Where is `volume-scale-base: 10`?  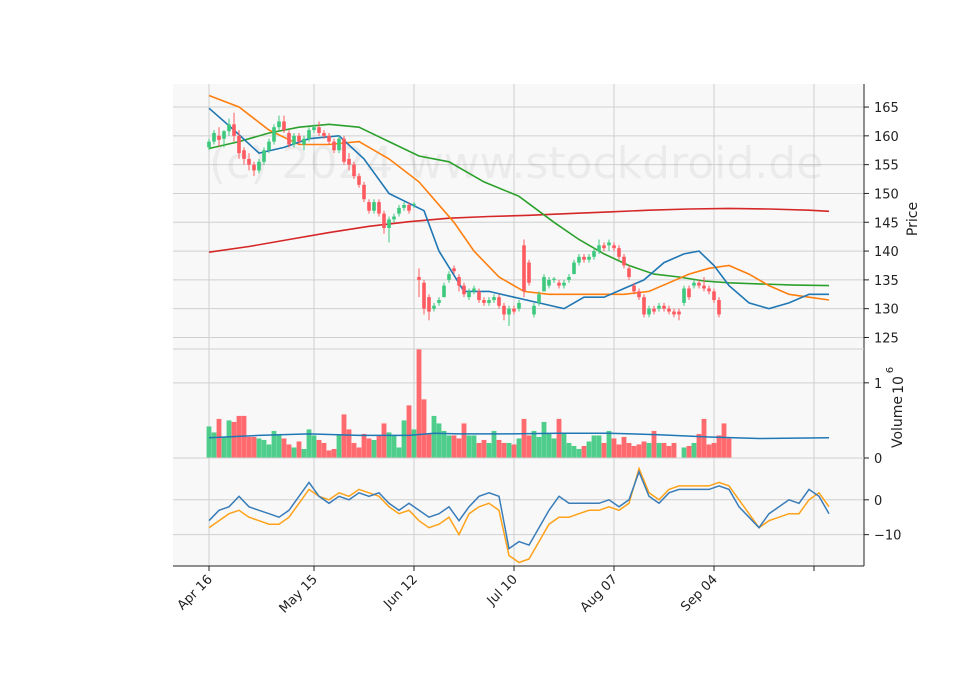 volume-scale-base: 10 is located at coordinates (899, 385).